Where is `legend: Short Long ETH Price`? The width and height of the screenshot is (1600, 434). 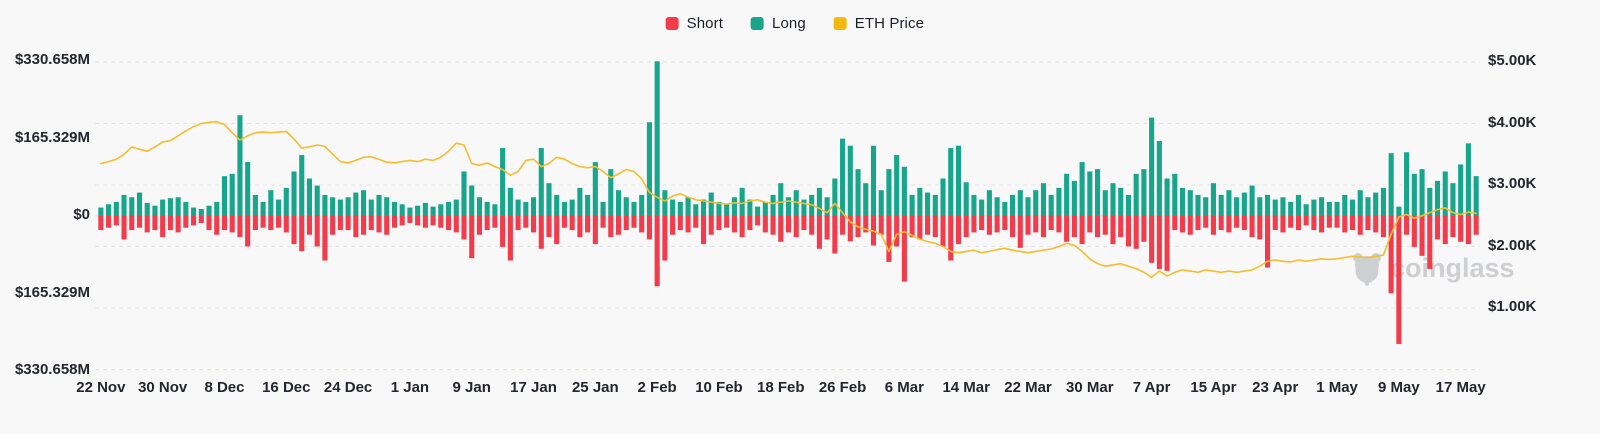
legend: Short Long ETH Price is located at coordinates (794, 23).